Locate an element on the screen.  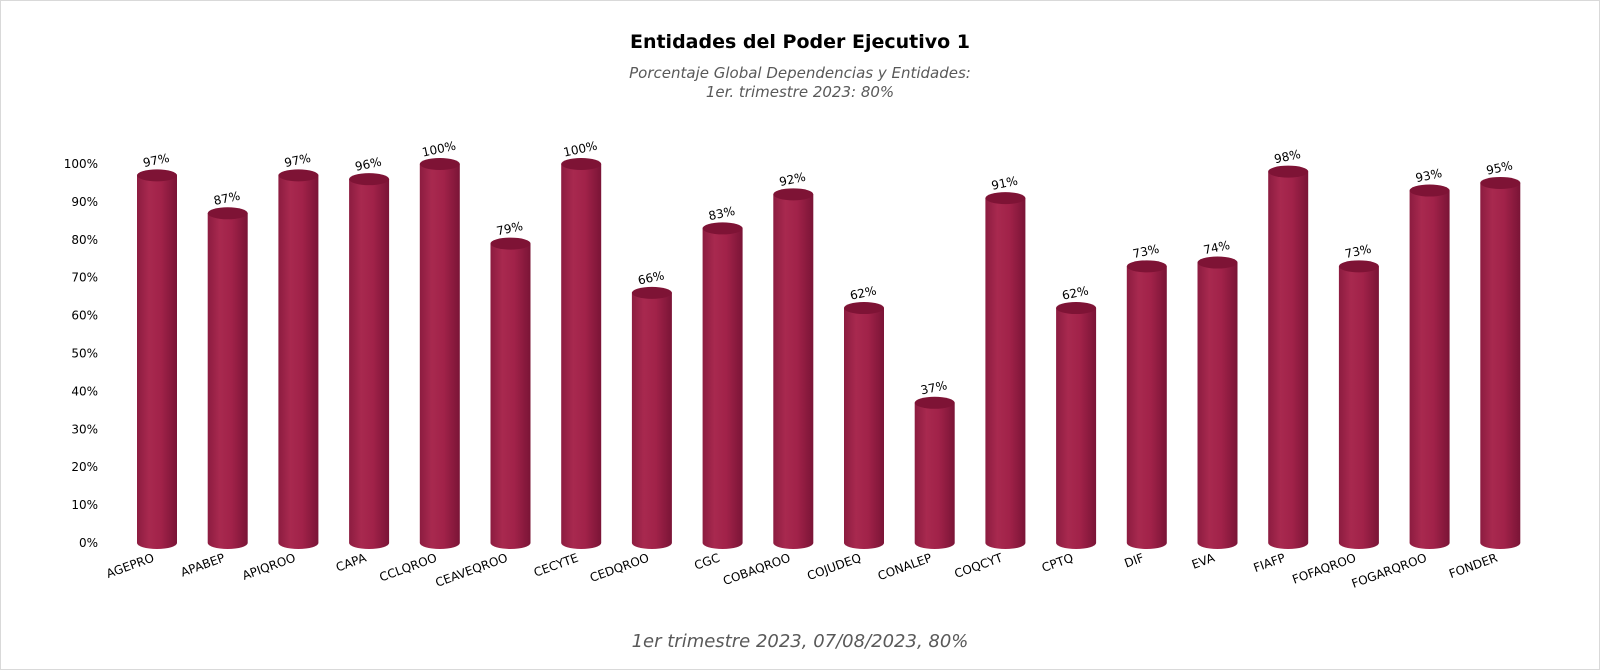
data-label: 96% is located at coordinates (368, 164).